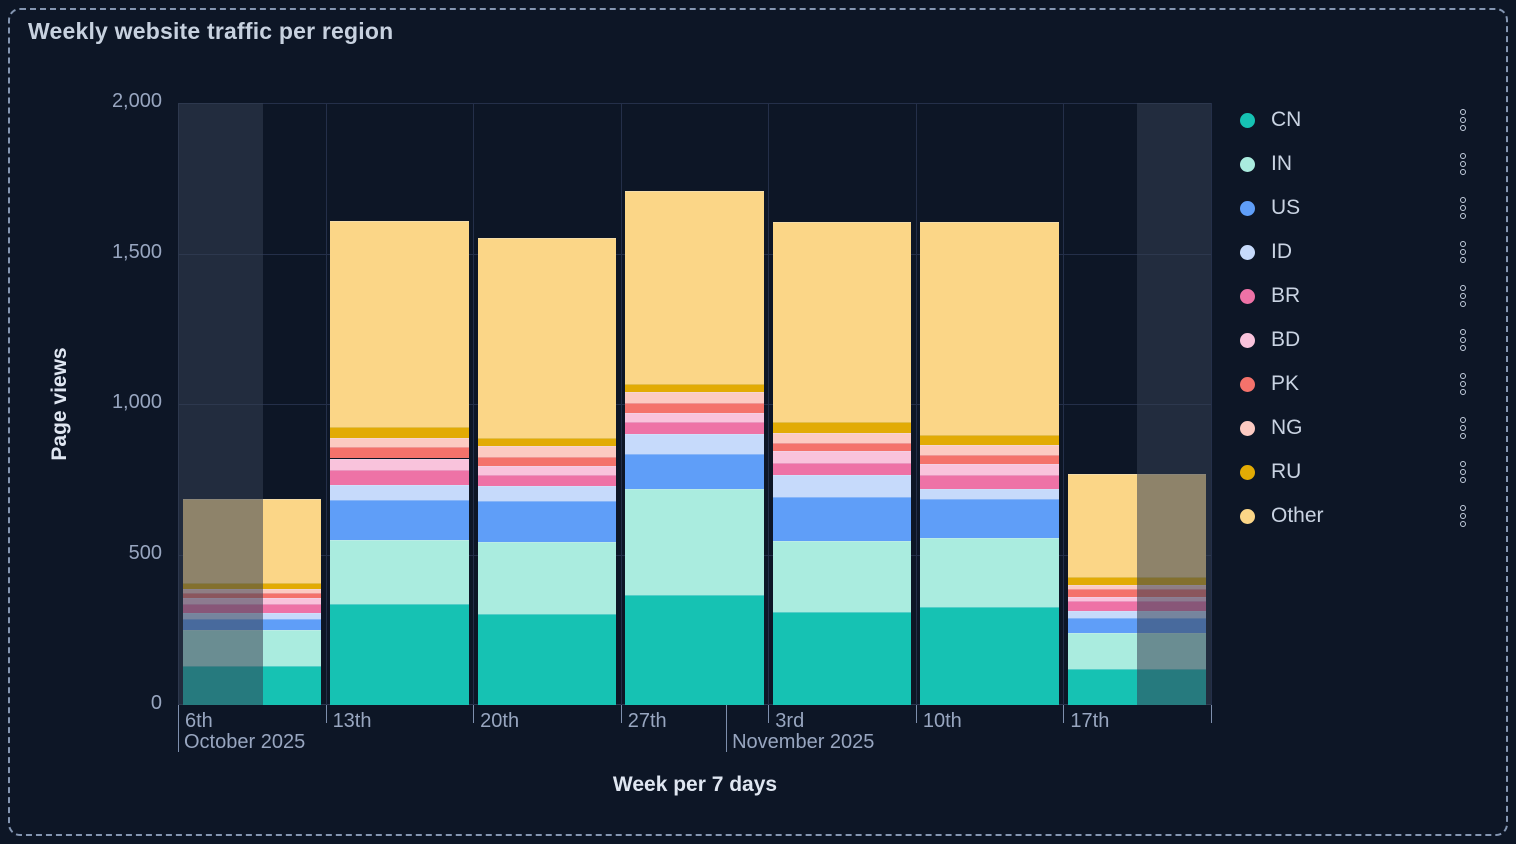 The image size is (1516, 844). I want to click on bar-segment-br-20th, so click(547, 480).